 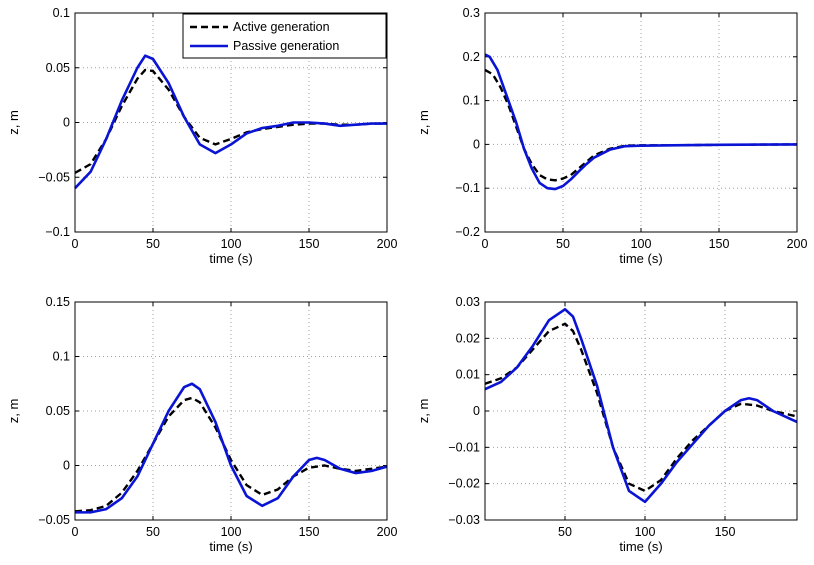 I want to click on y-tick-label: 0.2, so click(x=471, y=57).